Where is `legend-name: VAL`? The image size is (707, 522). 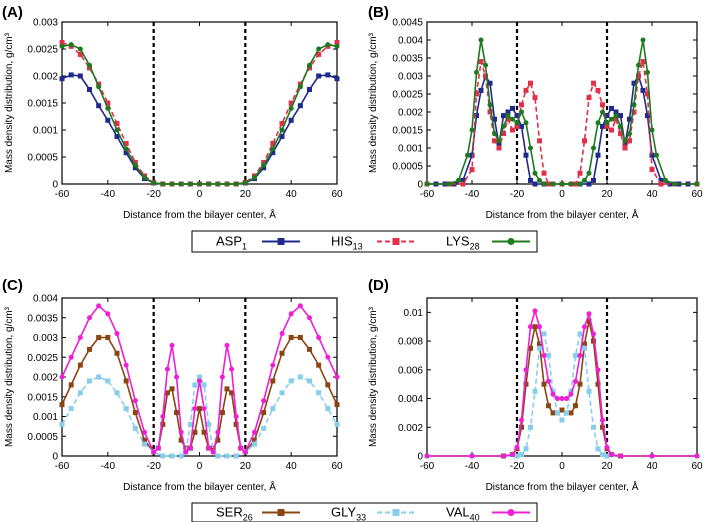
legend-name: VAL is located at coordinates (458, 512).